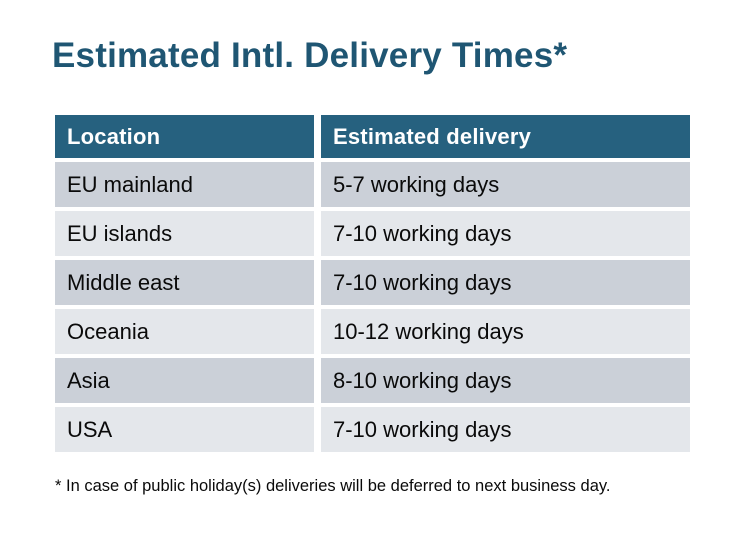  I want to click on column-header-location: Location, so click(184, 136).